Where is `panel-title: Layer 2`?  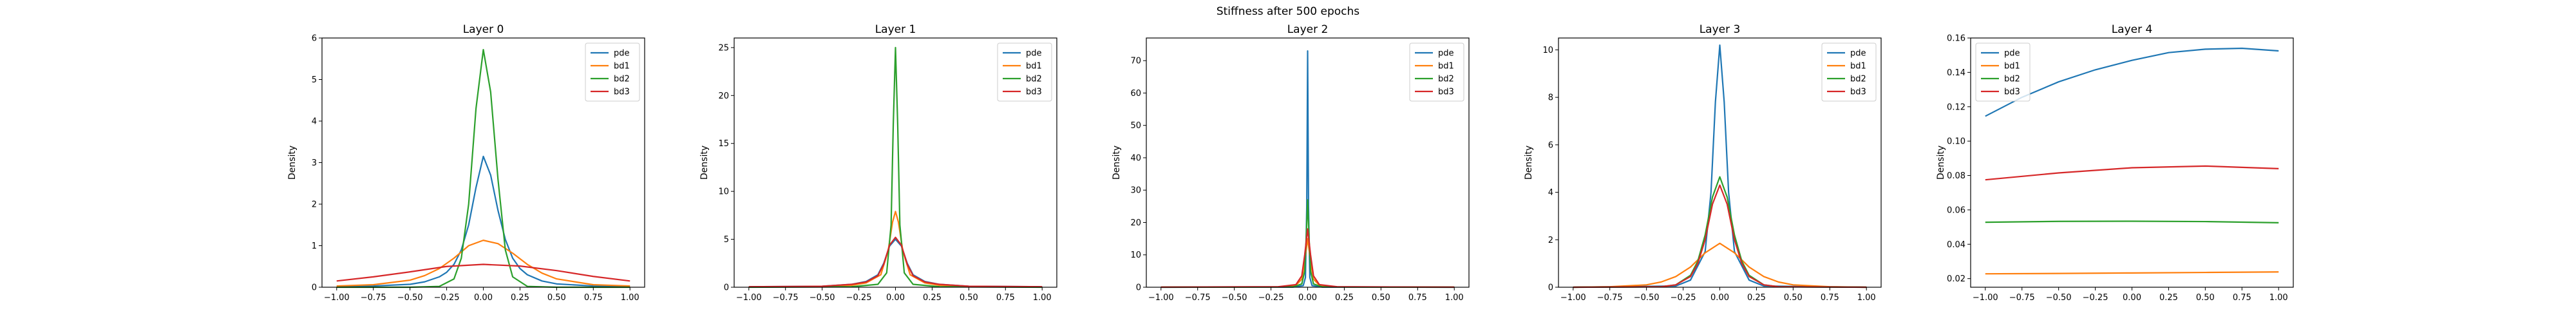 panel-title: Layer 2 is located at coordinates (1308, 30).